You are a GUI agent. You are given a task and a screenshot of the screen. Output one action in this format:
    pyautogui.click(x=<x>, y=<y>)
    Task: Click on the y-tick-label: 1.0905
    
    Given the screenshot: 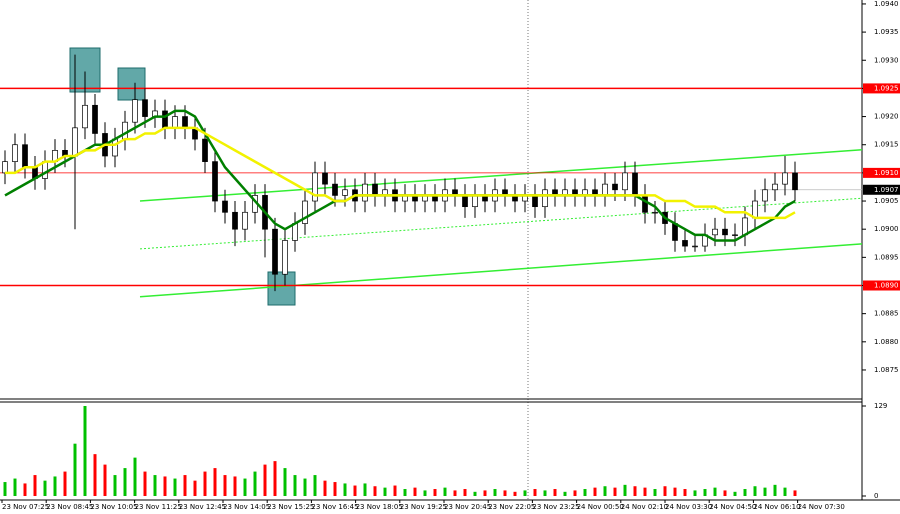 What is the action you would take?
    pyautogui.click(x=886, y=201)
    